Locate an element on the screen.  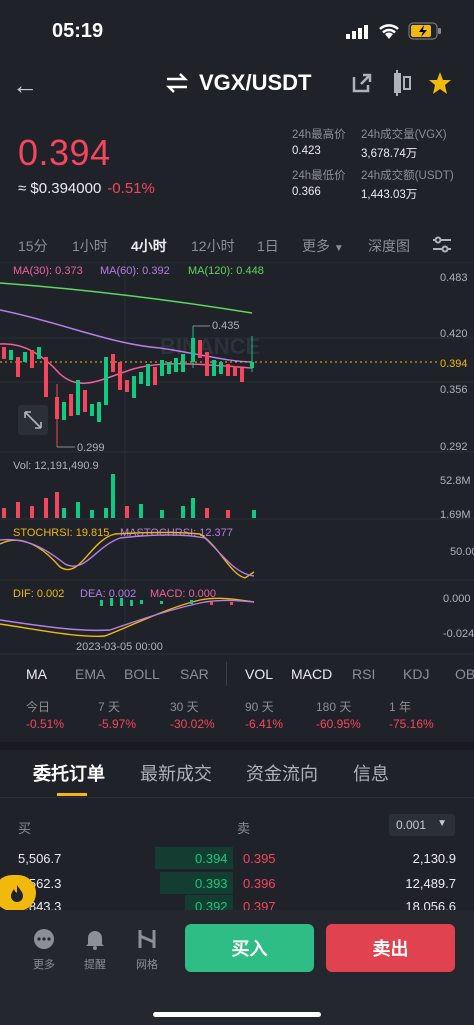
ask-price: 0.395 is located at coordinates (259, 858).